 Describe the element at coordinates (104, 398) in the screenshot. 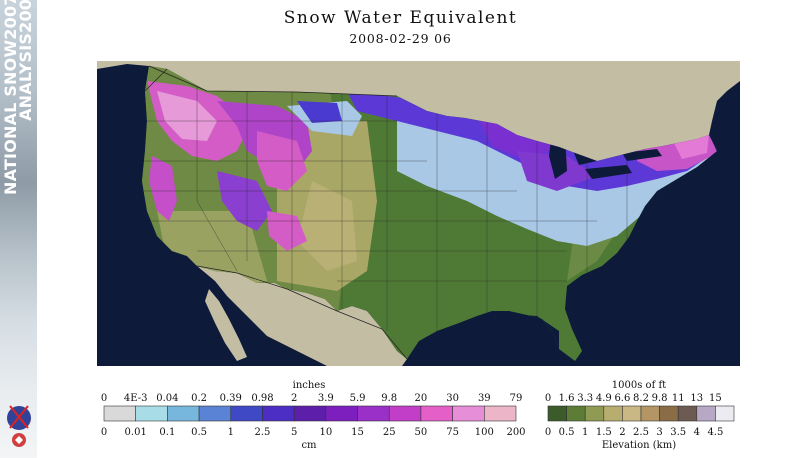

I see `swe-top-tick-label: 0` at that location.